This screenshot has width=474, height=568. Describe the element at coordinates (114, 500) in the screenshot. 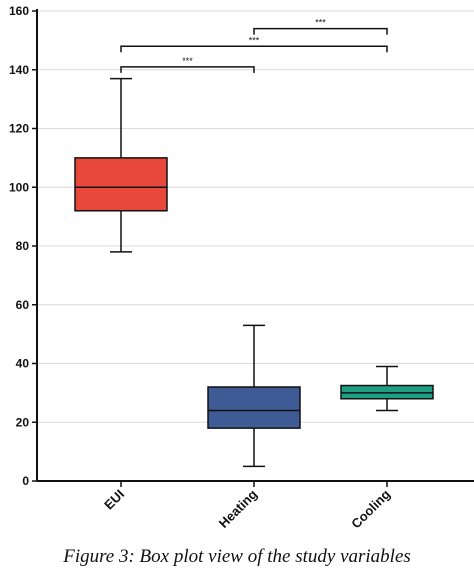

I see `x-tick-label: EUI` at that location.